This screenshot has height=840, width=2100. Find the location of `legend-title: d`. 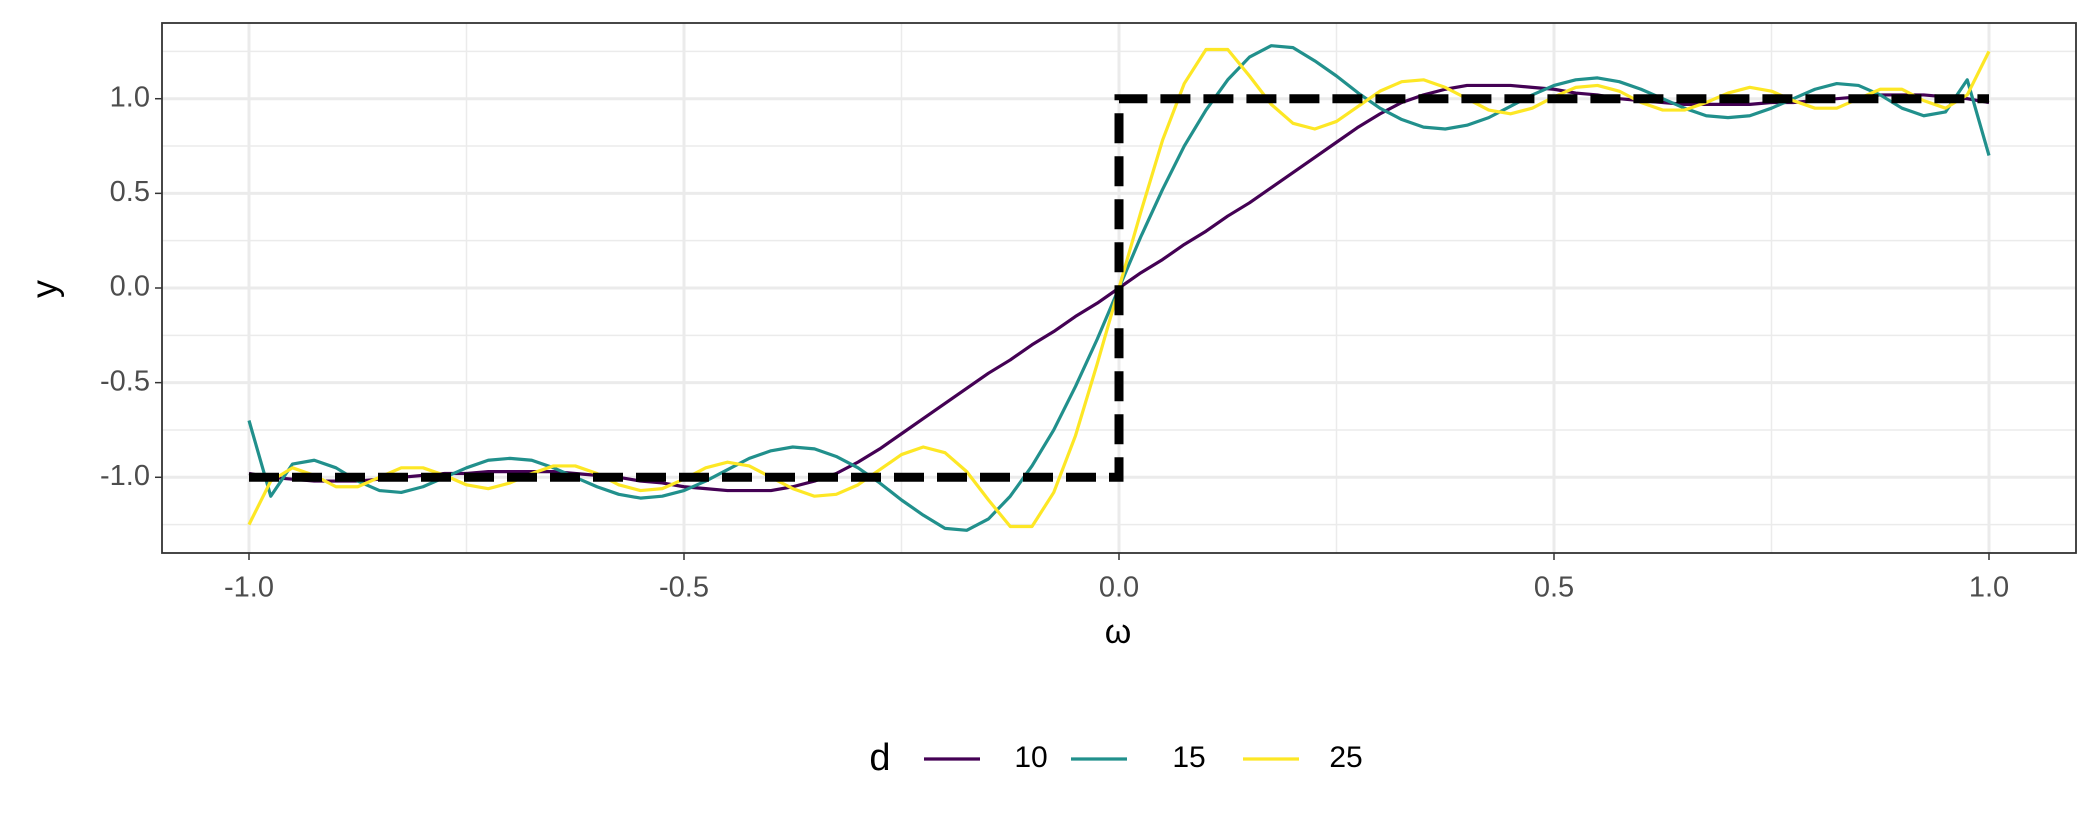

legend-title: d is located at coordinates (879, 758).